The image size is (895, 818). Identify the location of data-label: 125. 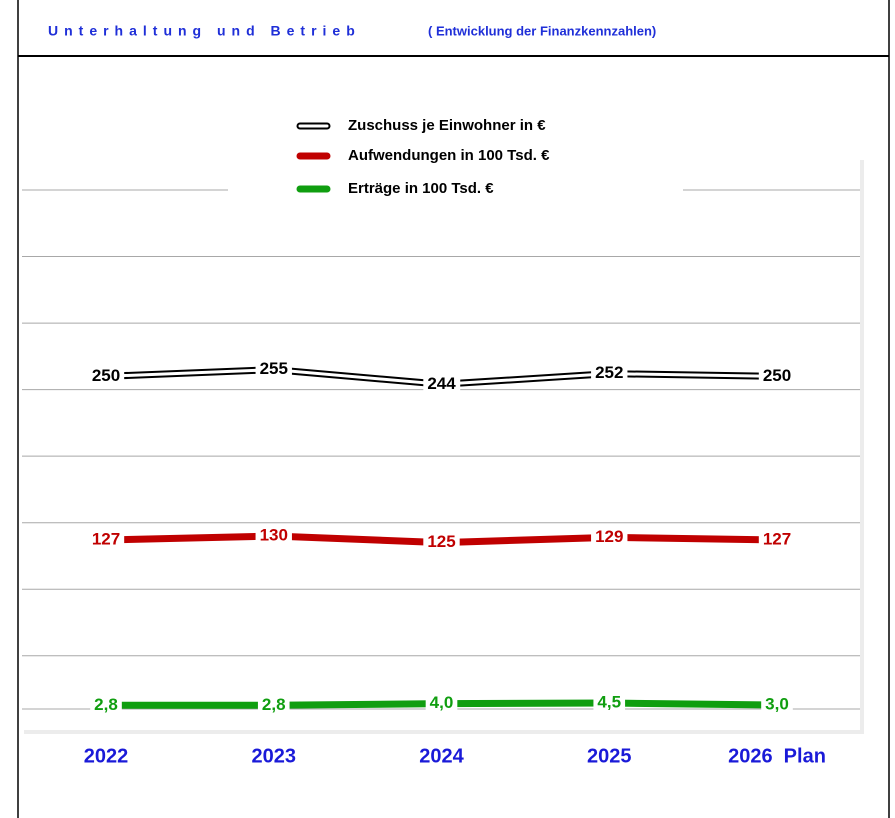
(441, 541).